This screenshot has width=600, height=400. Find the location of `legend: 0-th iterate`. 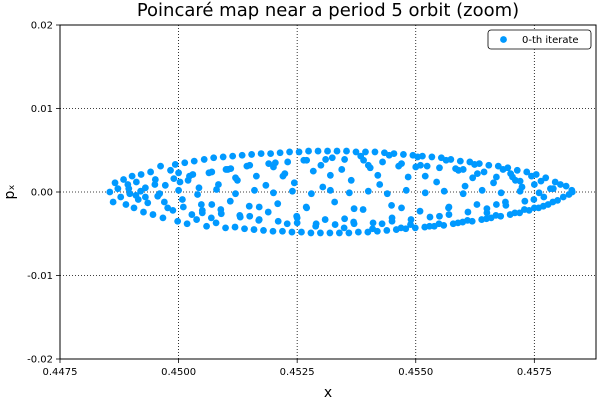

legend: 0-th iterate is located at coordinates (539, 39).